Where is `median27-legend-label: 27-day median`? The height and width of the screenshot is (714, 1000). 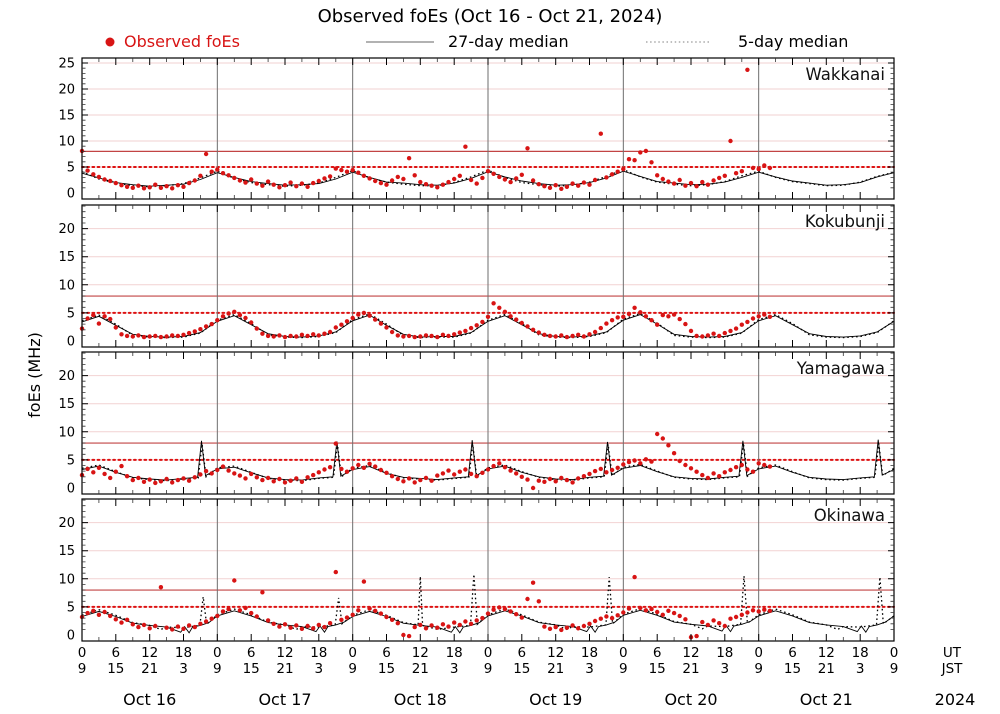 median27-legend-label: 27-day median is located at coordinates (508, 41).